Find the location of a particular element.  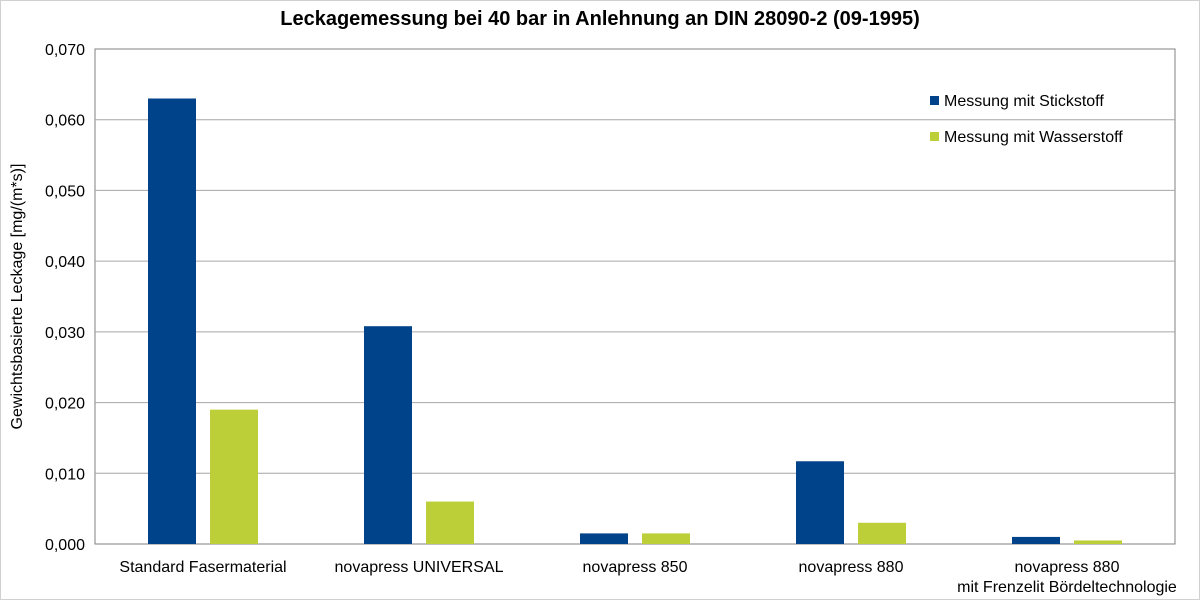

legend-label: Messung mit Wasserstoff is located at coordinates (1033, 137).